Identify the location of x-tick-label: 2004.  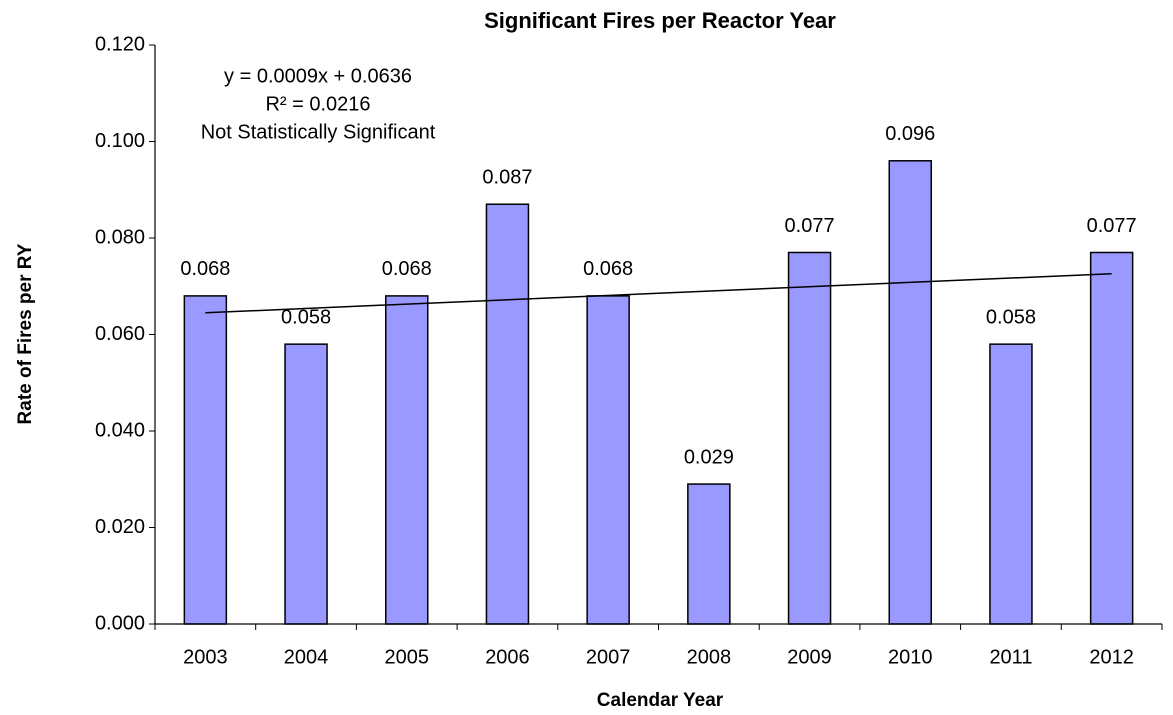
(306, 657).